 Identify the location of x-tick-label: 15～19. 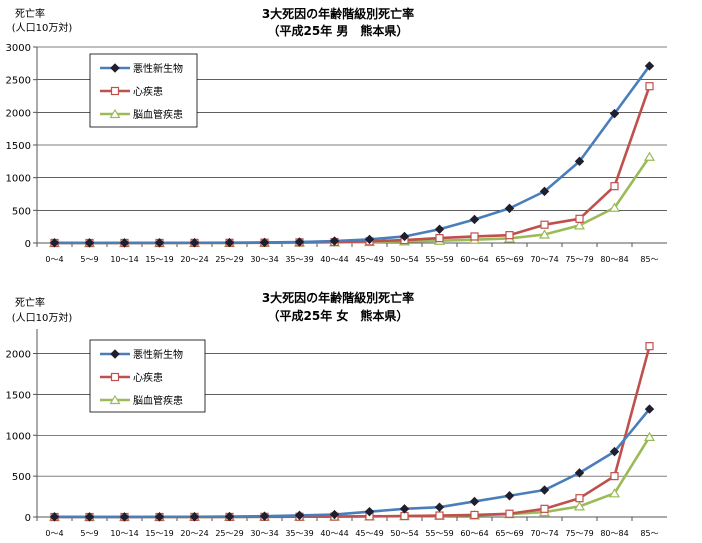
(159, 533).